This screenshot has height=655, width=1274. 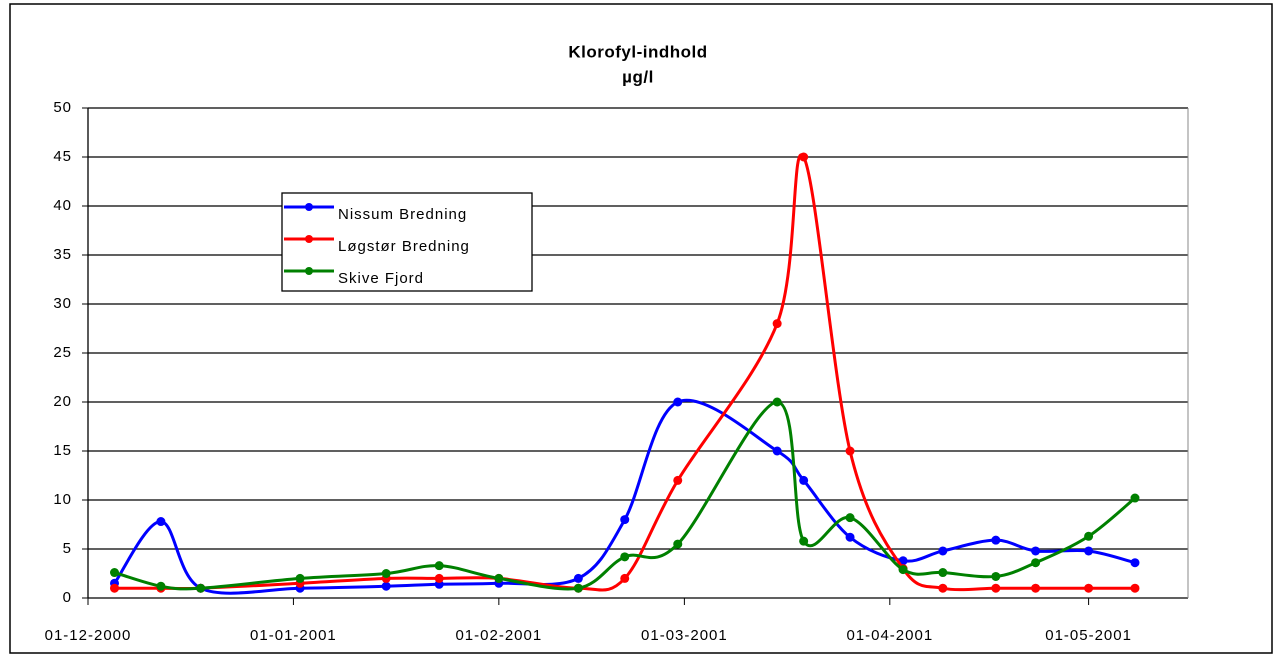 What do you see at coordinates (62, 107) in the screenshot?
I see `y-tick-label: 50` at bounding box center [62, 107].